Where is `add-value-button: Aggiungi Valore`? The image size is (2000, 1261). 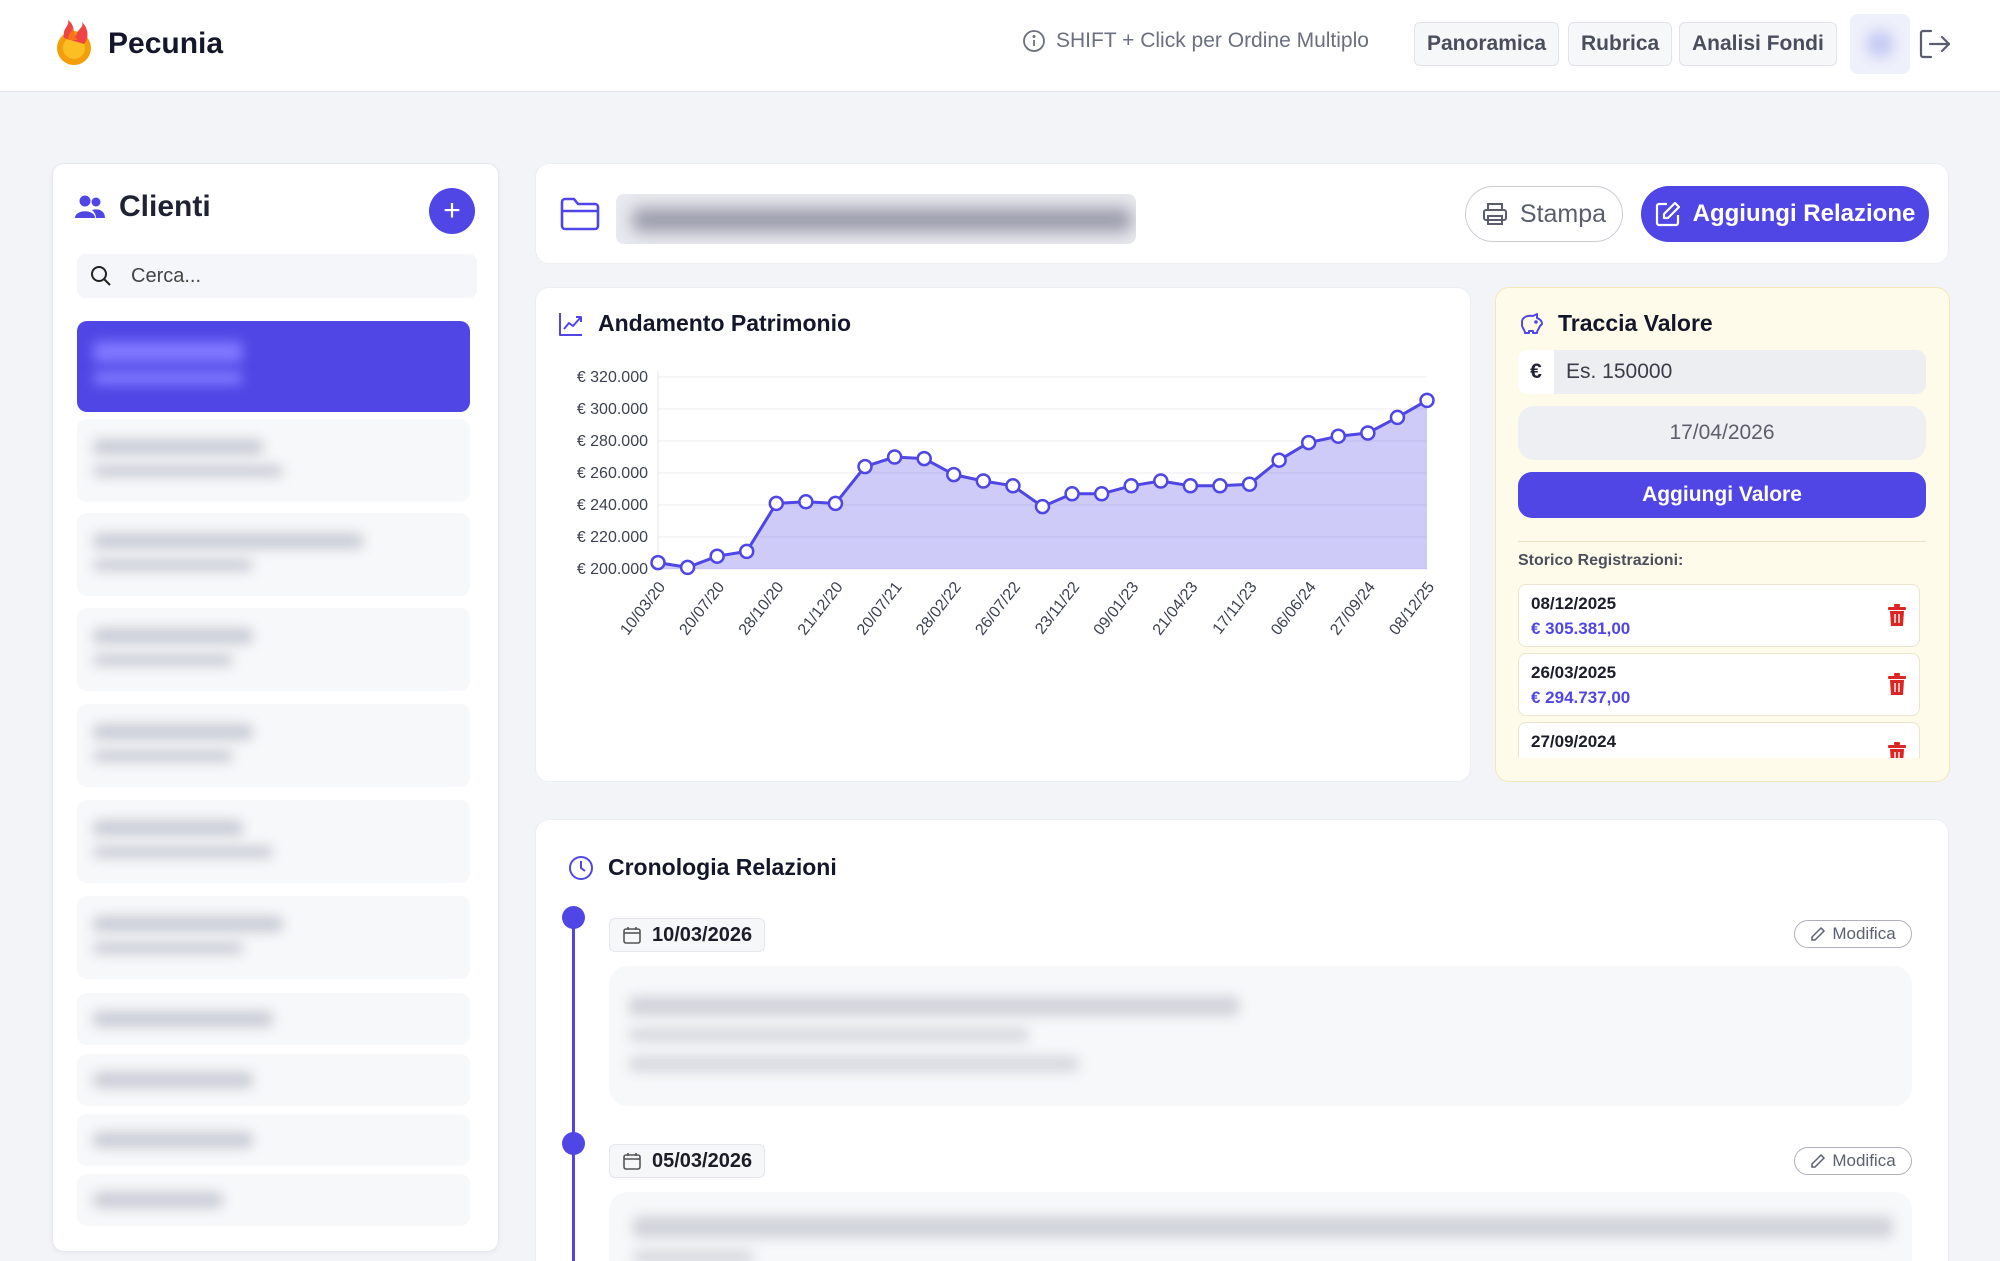 add-value-button: Aggiungi Valore is located at coordinates (1722, 495).